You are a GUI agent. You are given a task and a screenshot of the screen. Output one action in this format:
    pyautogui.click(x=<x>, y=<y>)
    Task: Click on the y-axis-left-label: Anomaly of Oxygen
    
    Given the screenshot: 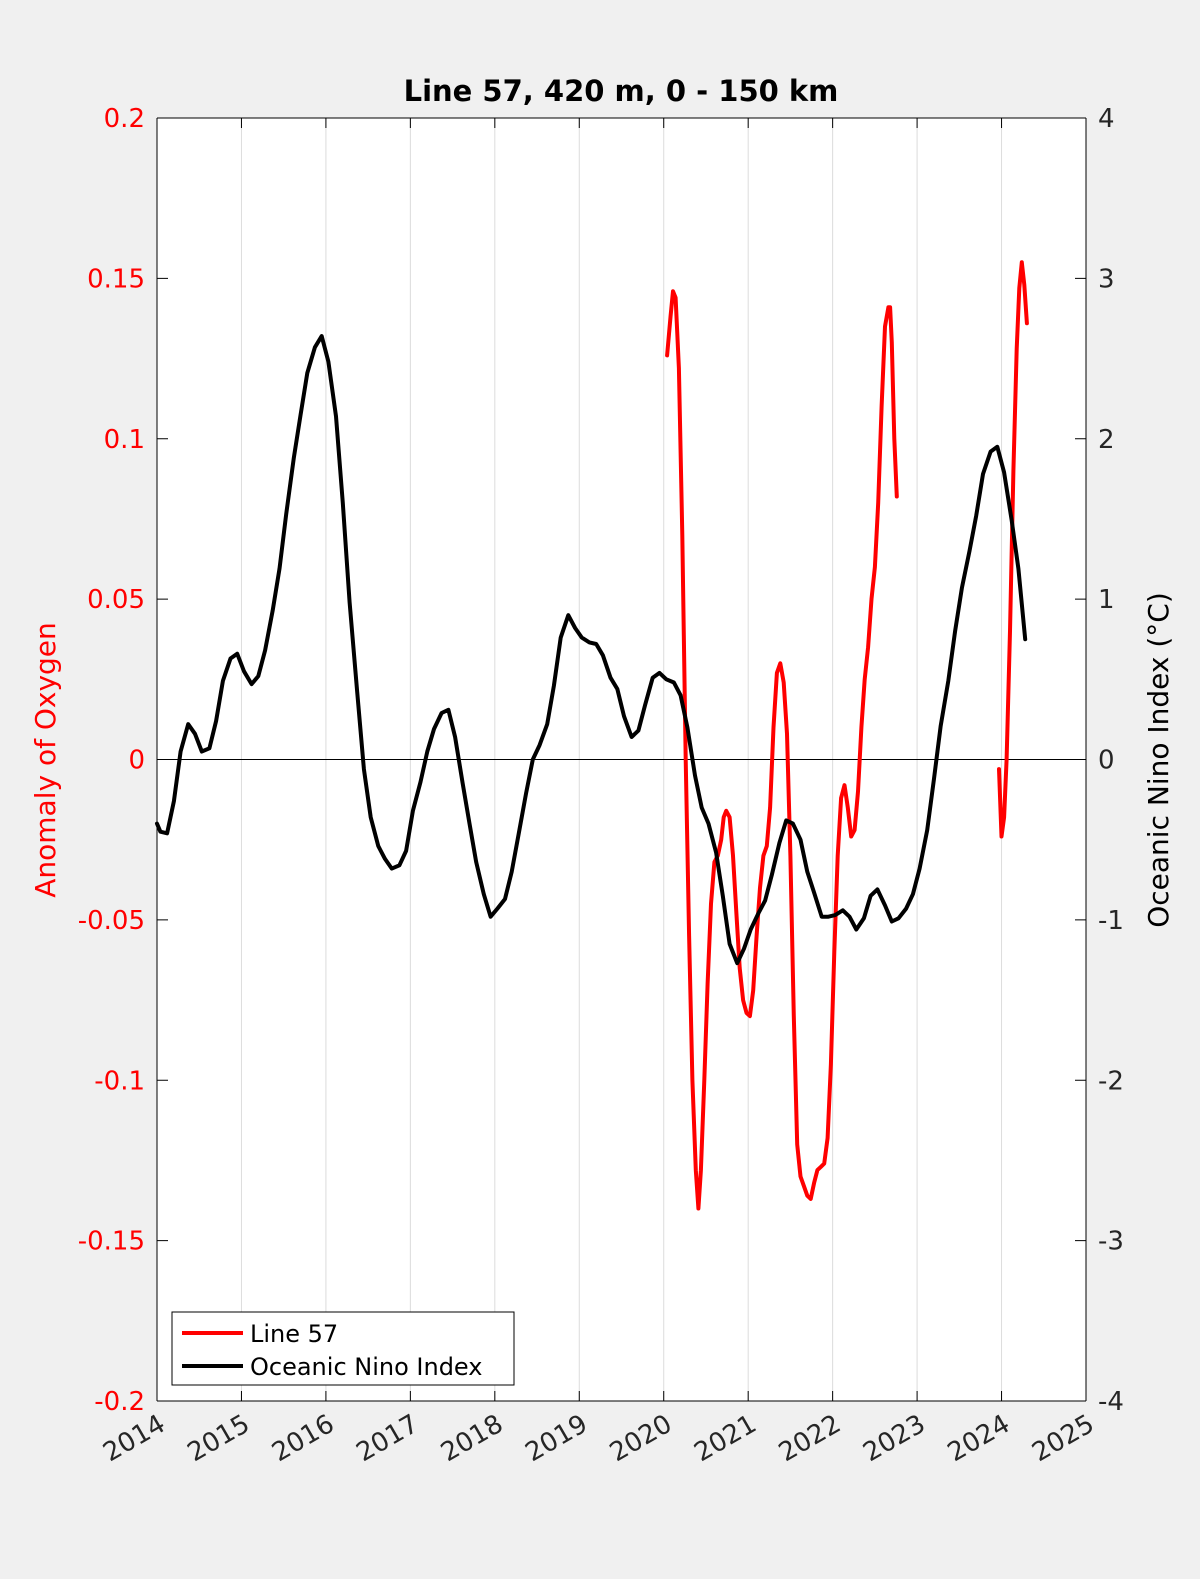 What is the action you would take?
    pyautogui.click(x=45, y=760)
    